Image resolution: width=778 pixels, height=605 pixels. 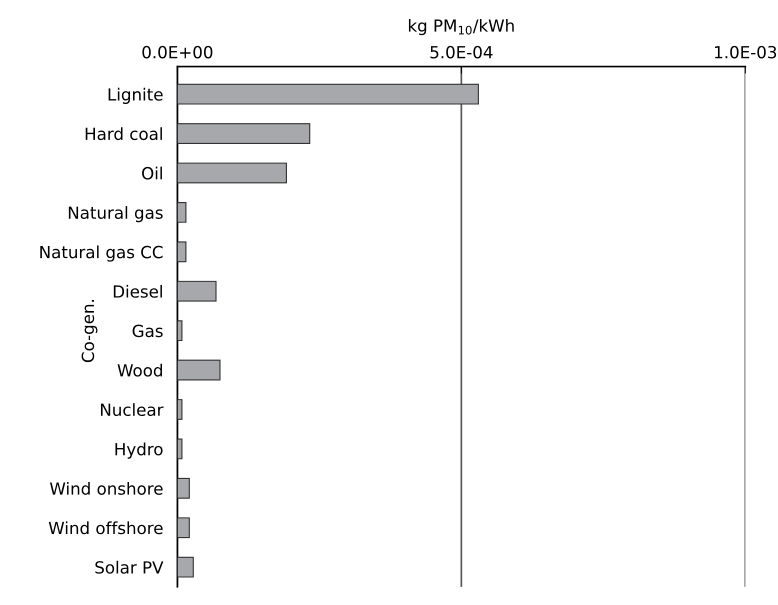 What do you see at coordinates (129, 567) in the screenshot?
I see `y-tick-label: Solar PV` at bounding box center [129, 567].